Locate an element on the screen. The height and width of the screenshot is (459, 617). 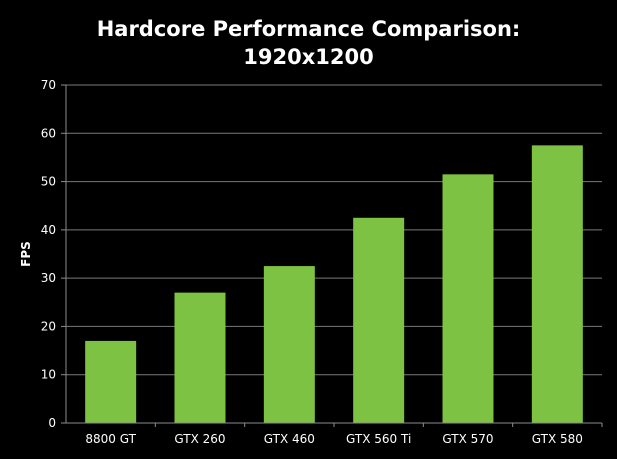
y-tick-labels: 0 10 20 30 40 50 60 70 is located at coordinates (48, 254).